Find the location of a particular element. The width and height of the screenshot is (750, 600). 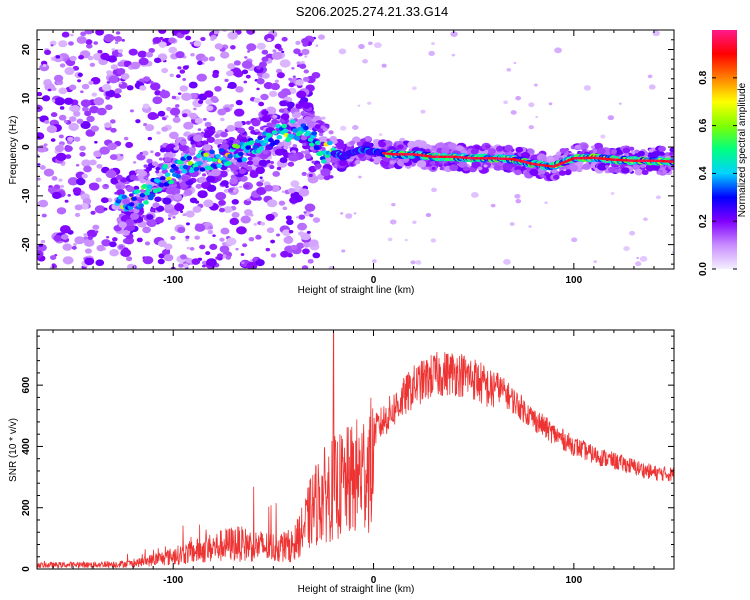

y-tick-label: 400 is located at coordinates (26, 446).